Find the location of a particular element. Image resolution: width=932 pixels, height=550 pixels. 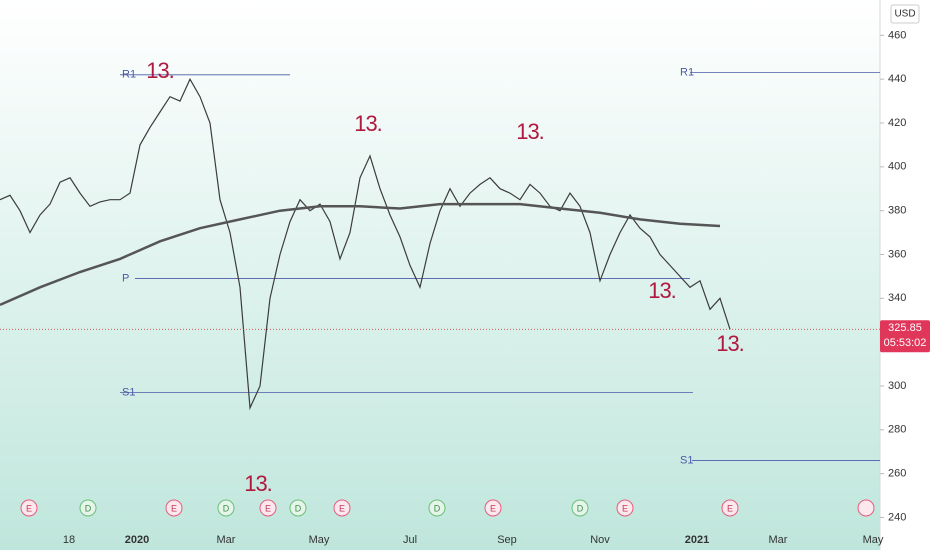

y-tick-label: 380 is located at coordinates (897, 211).